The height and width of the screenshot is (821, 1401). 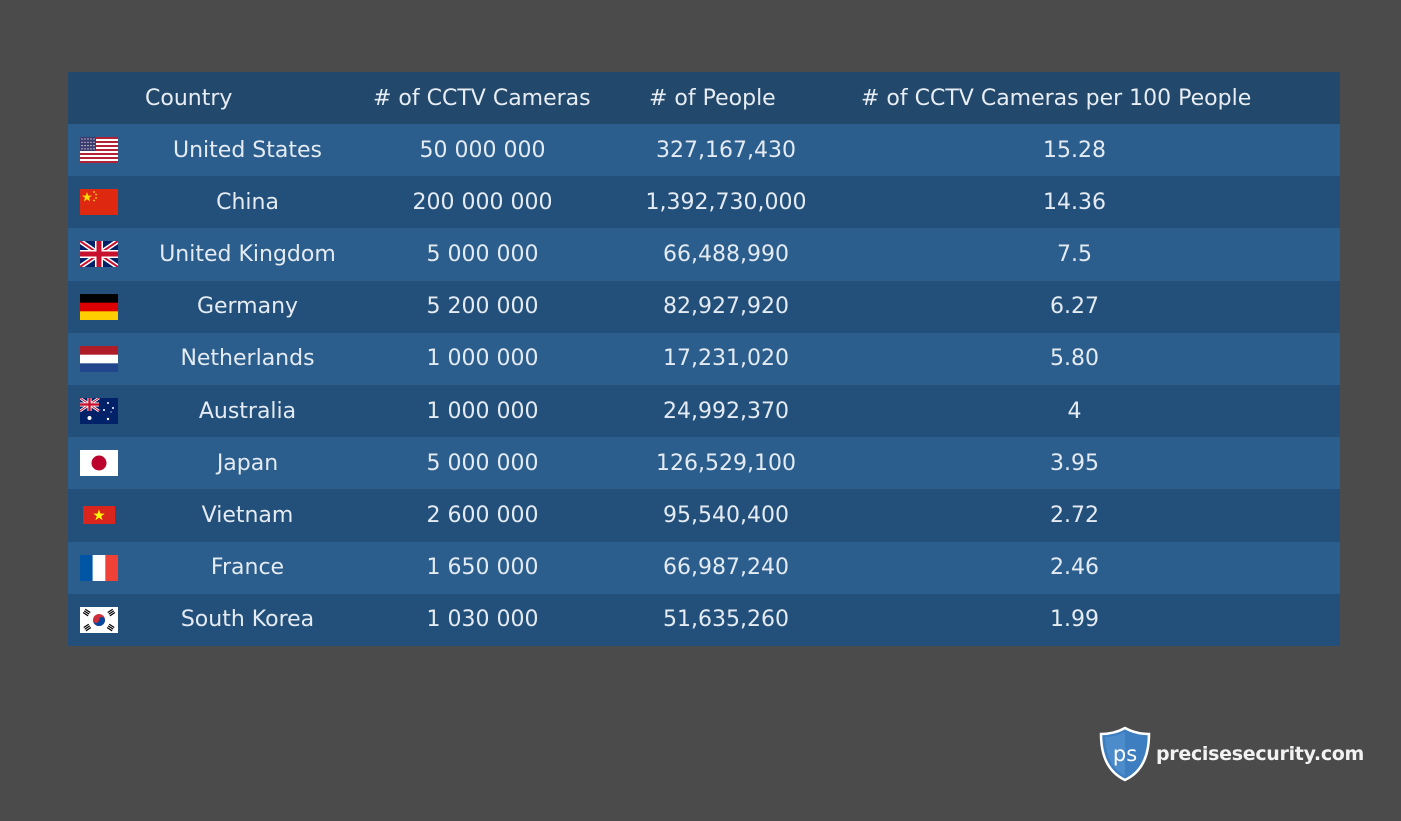 What do you see at coordinates (1074, 463) in the screenshot?
I see `per-100-cell: 3.95` at bounding box center [1074, 463].